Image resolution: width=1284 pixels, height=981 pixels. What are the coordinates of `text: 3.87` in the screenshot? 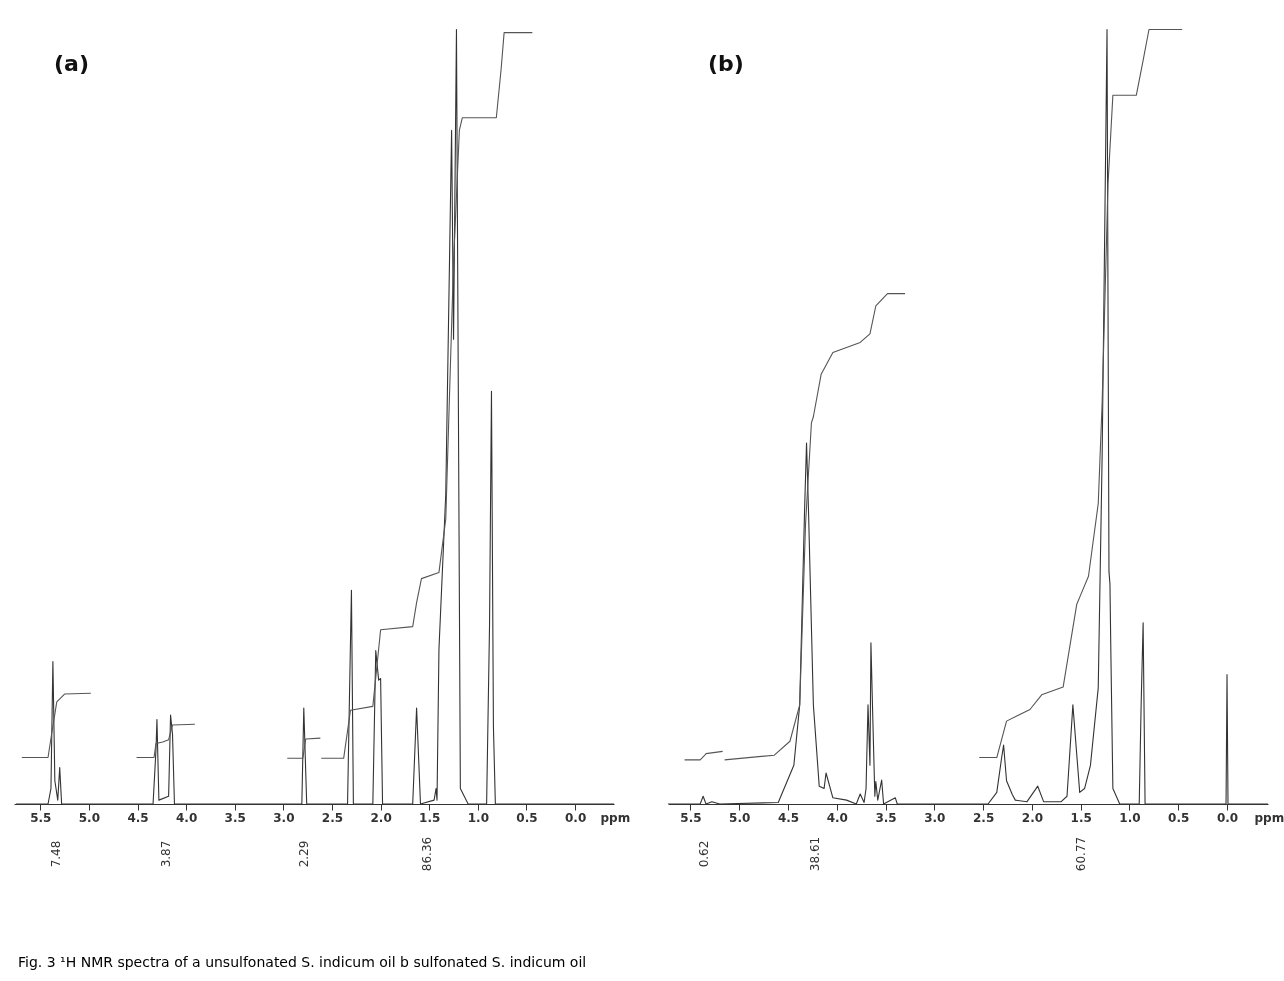 It's located at (165, 854).